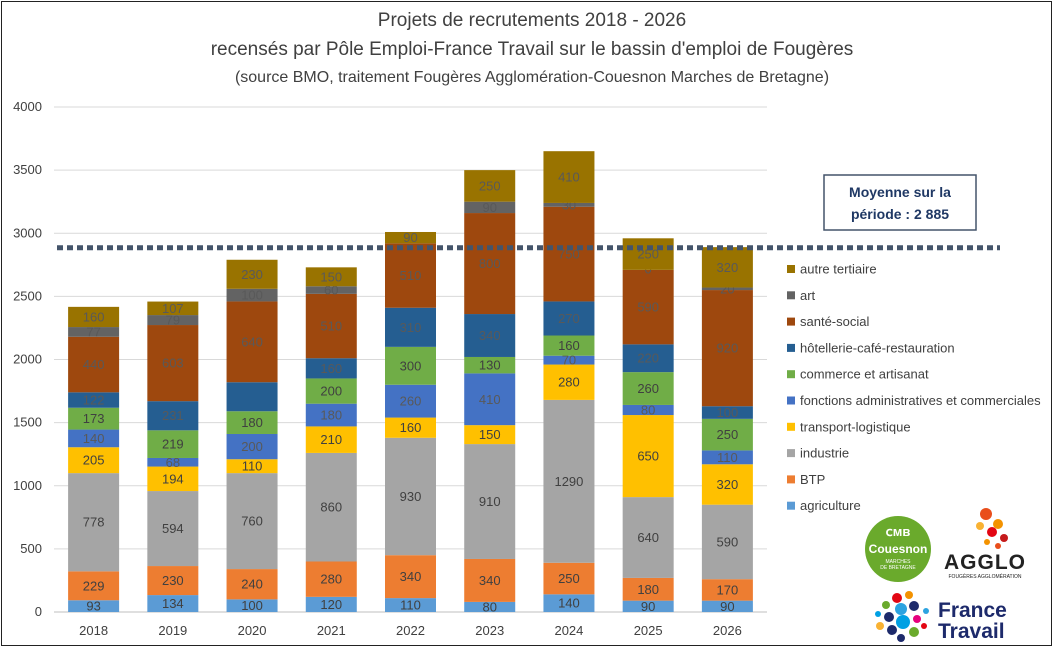 This screenshot has width=1055, height=649. I want to click on france-travail-line2: Travail, so click(971, 631).